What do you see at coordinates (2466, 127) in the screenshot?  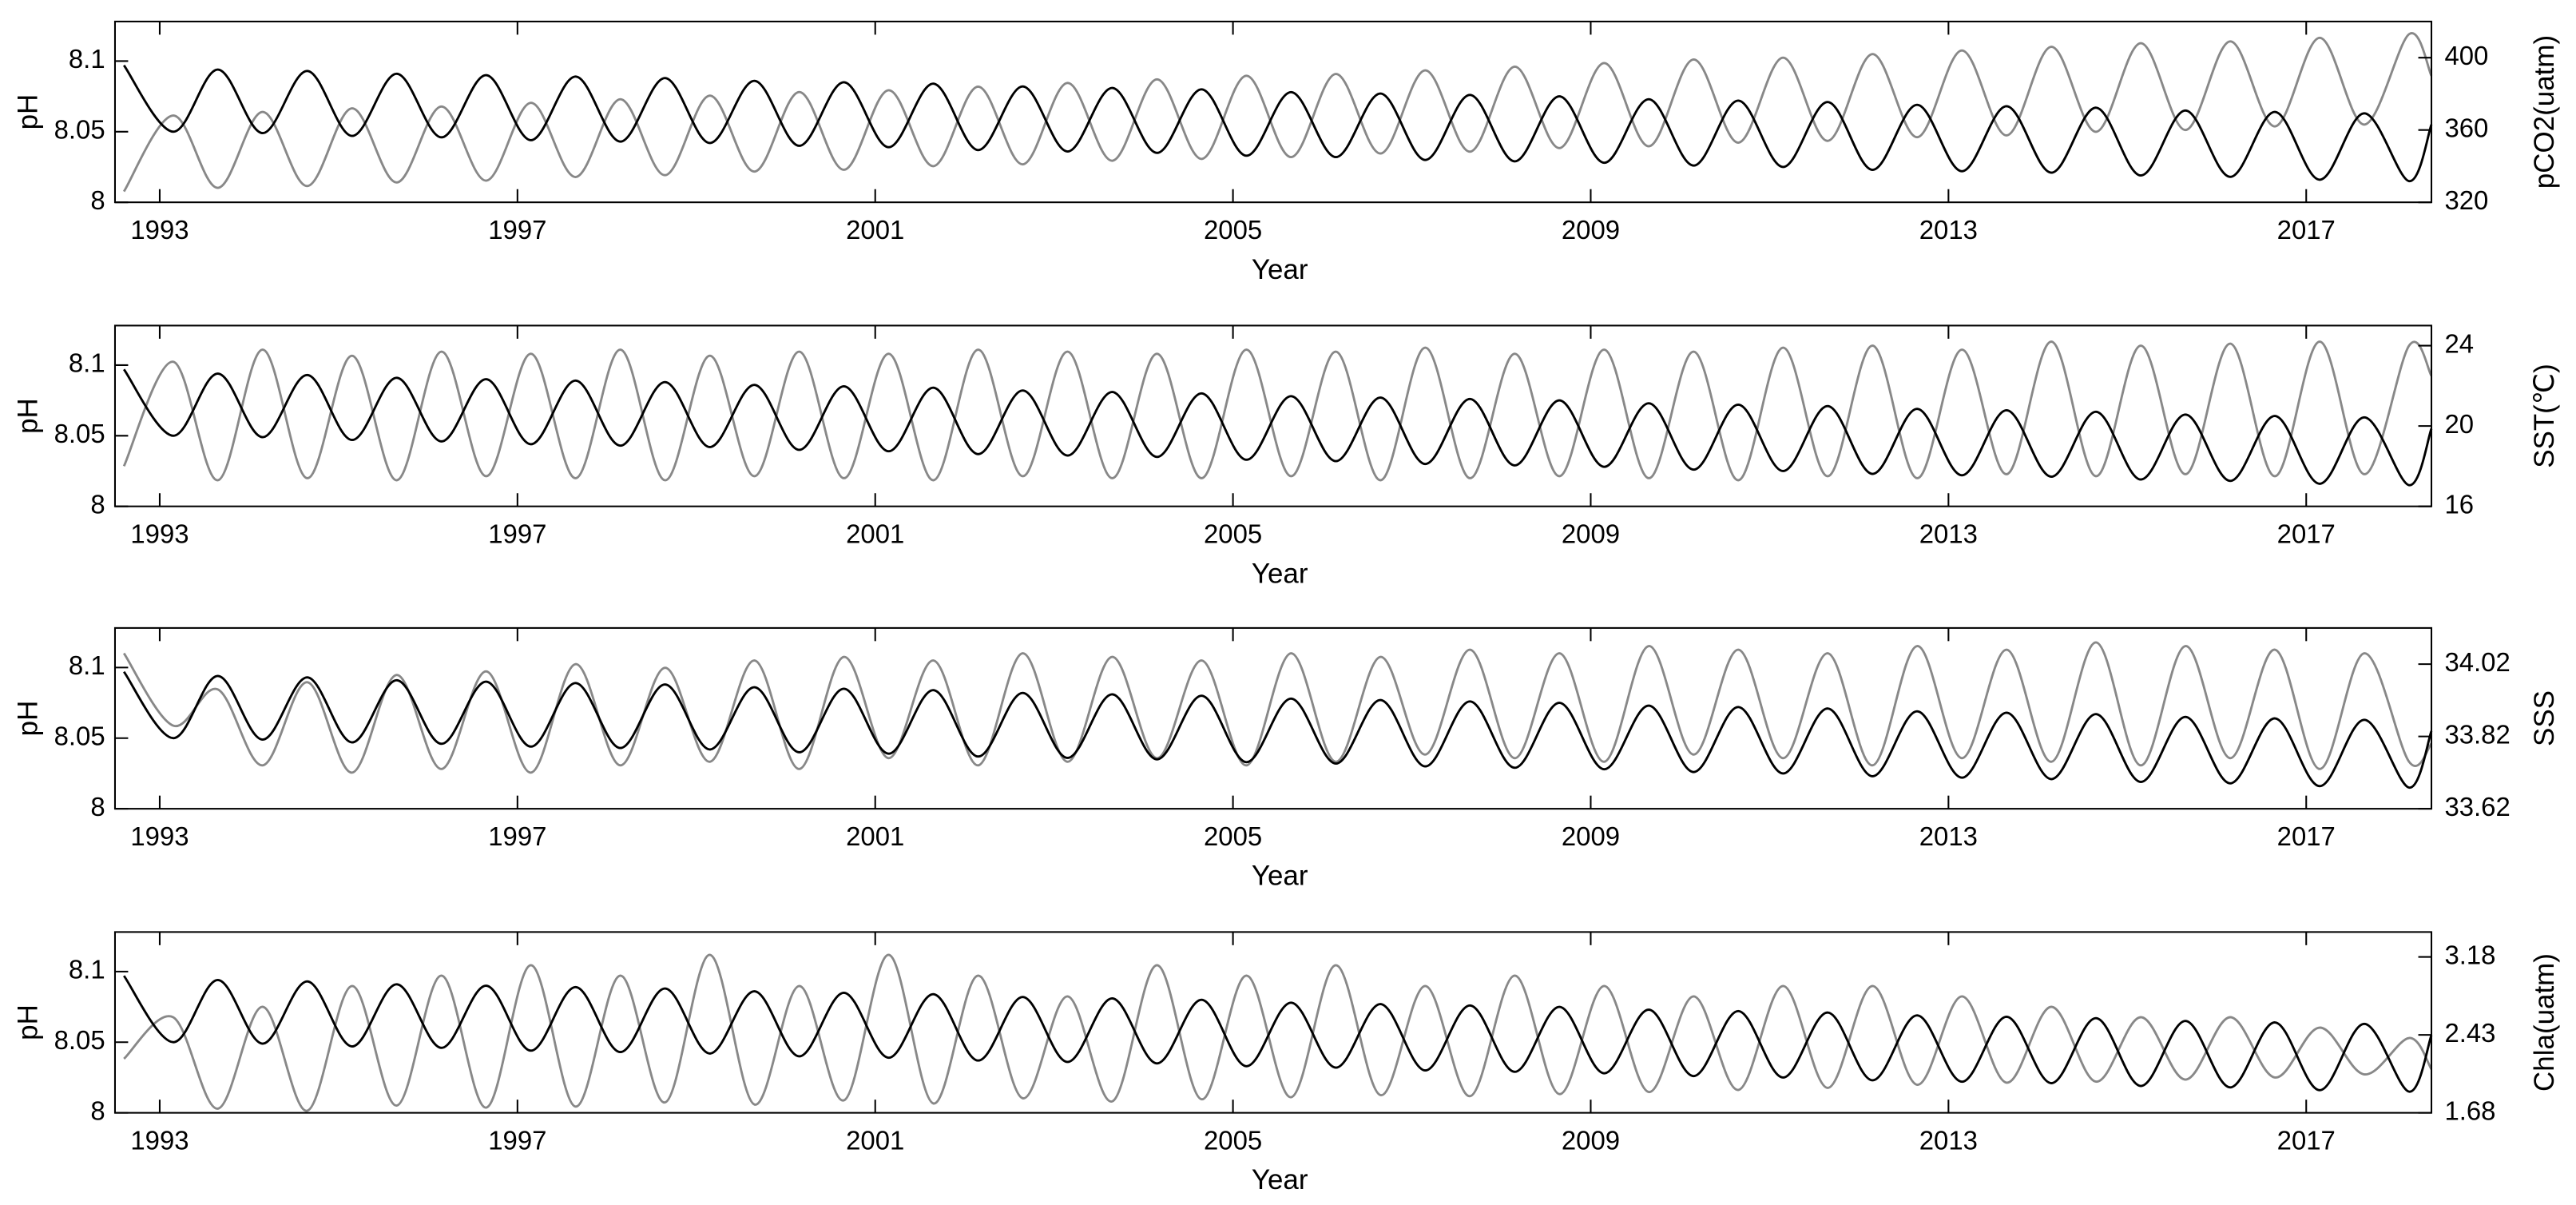 I see `y2-tick-label: 360` at bounding box center [2466, 127].